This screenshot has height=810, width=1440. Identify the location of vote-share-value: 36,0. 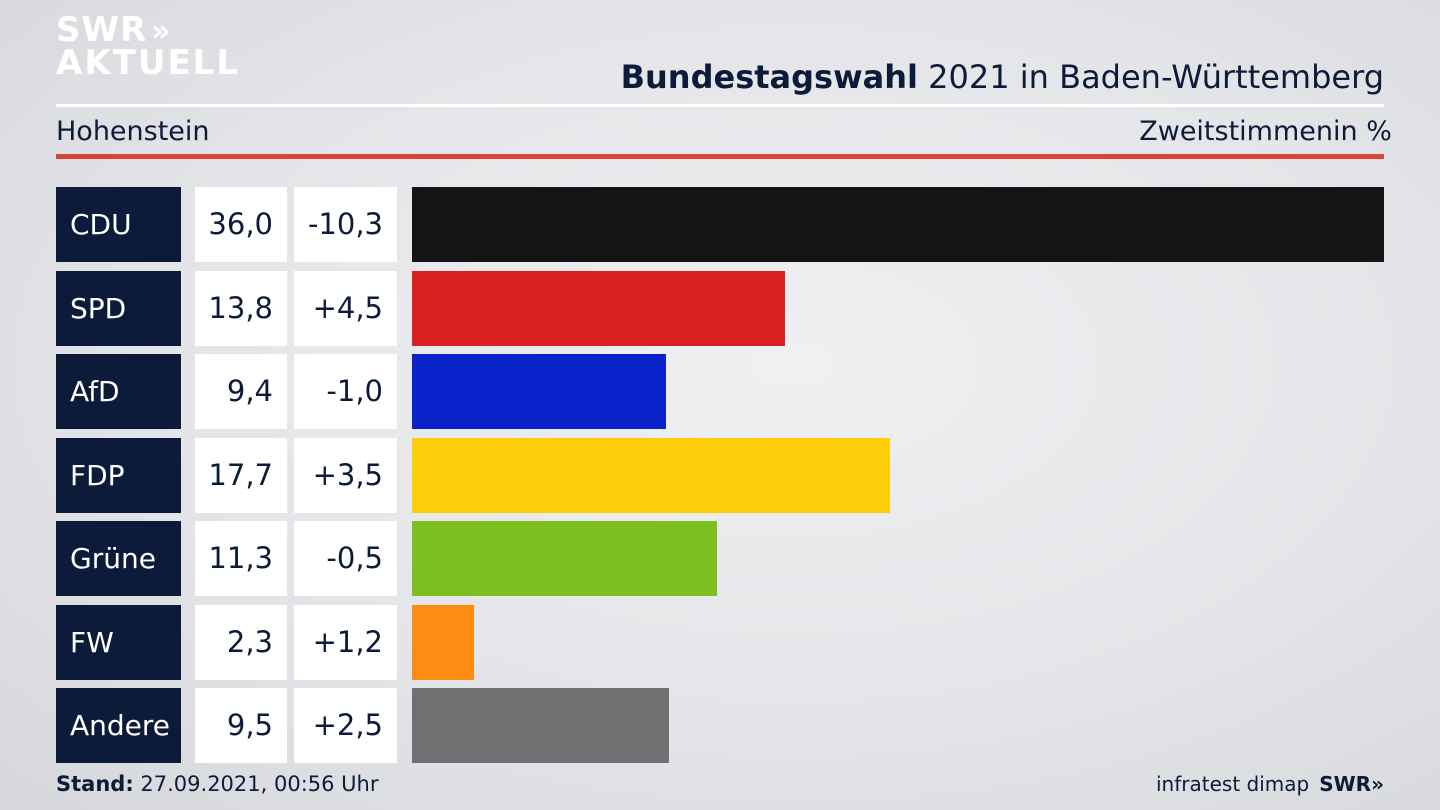
(241, 224).